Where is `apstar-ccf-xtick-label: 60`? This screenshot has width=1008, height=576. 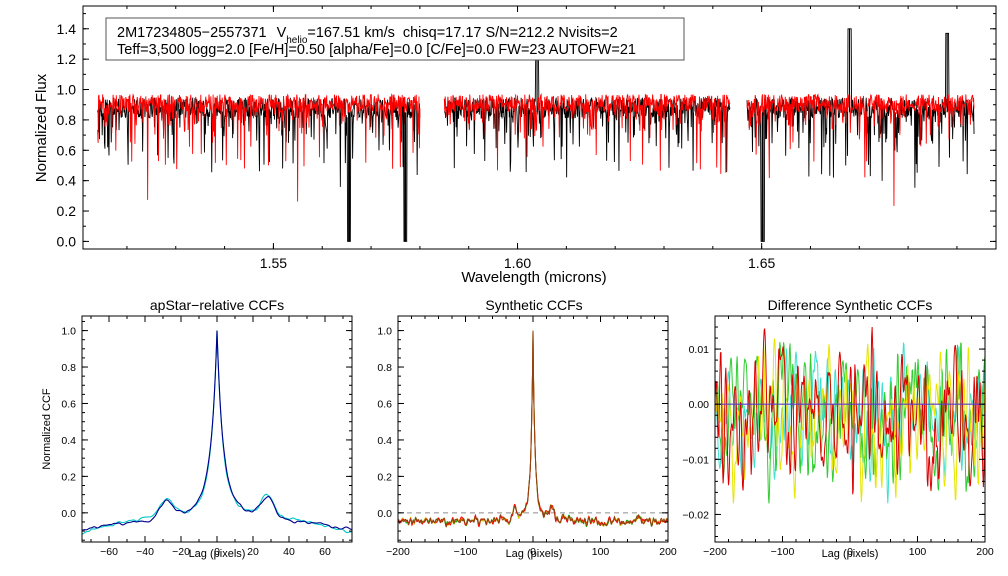
apstar-ccf-xtick-label: 60 is located at coordinates (325, 552).